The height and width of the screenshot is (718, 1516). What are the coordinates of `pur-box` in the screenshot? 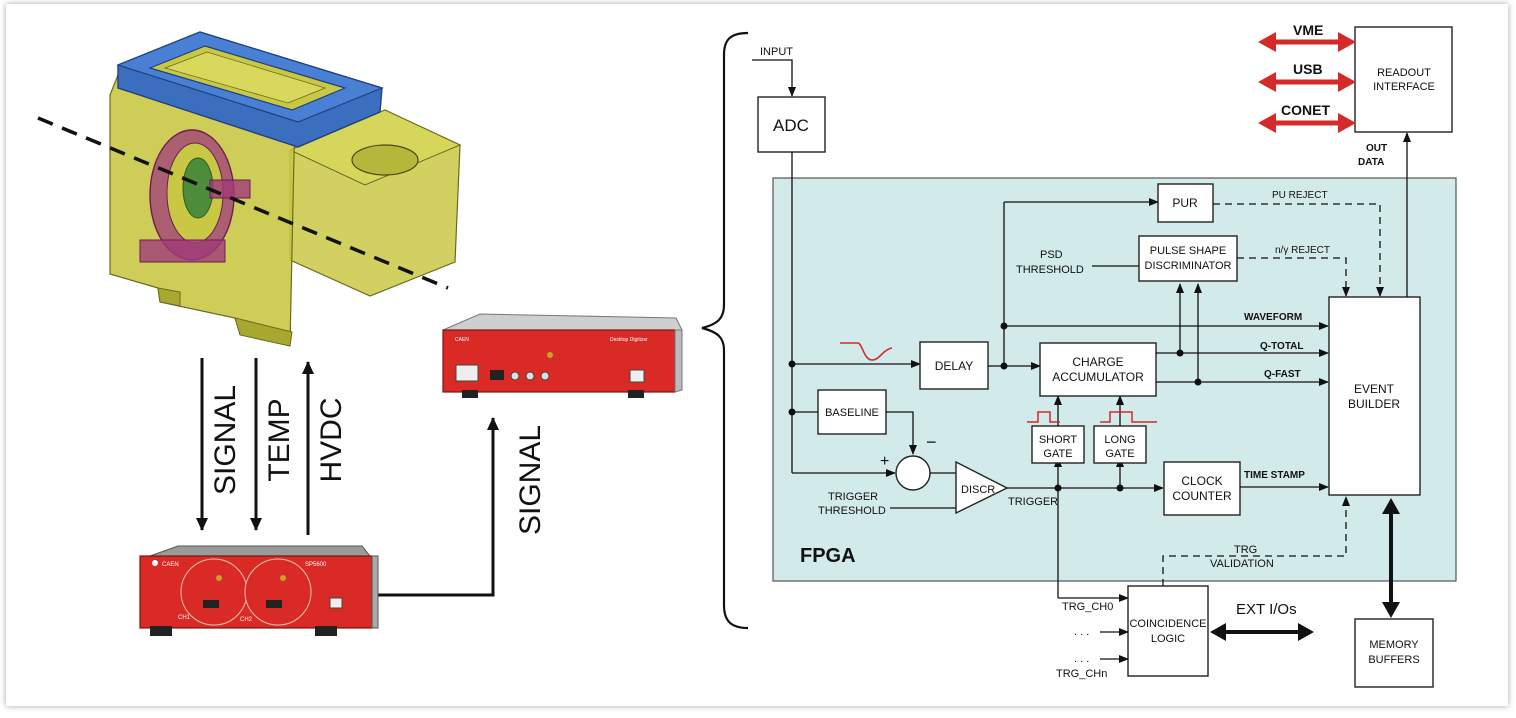 It's located at (1185, 203).